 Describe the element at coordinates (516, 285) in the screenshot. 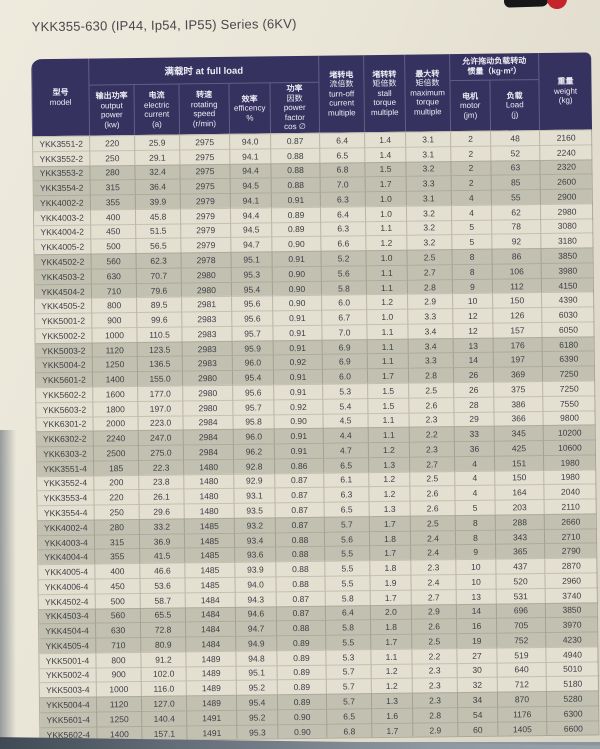

I see `cell-inertia-load: 112` at that location.